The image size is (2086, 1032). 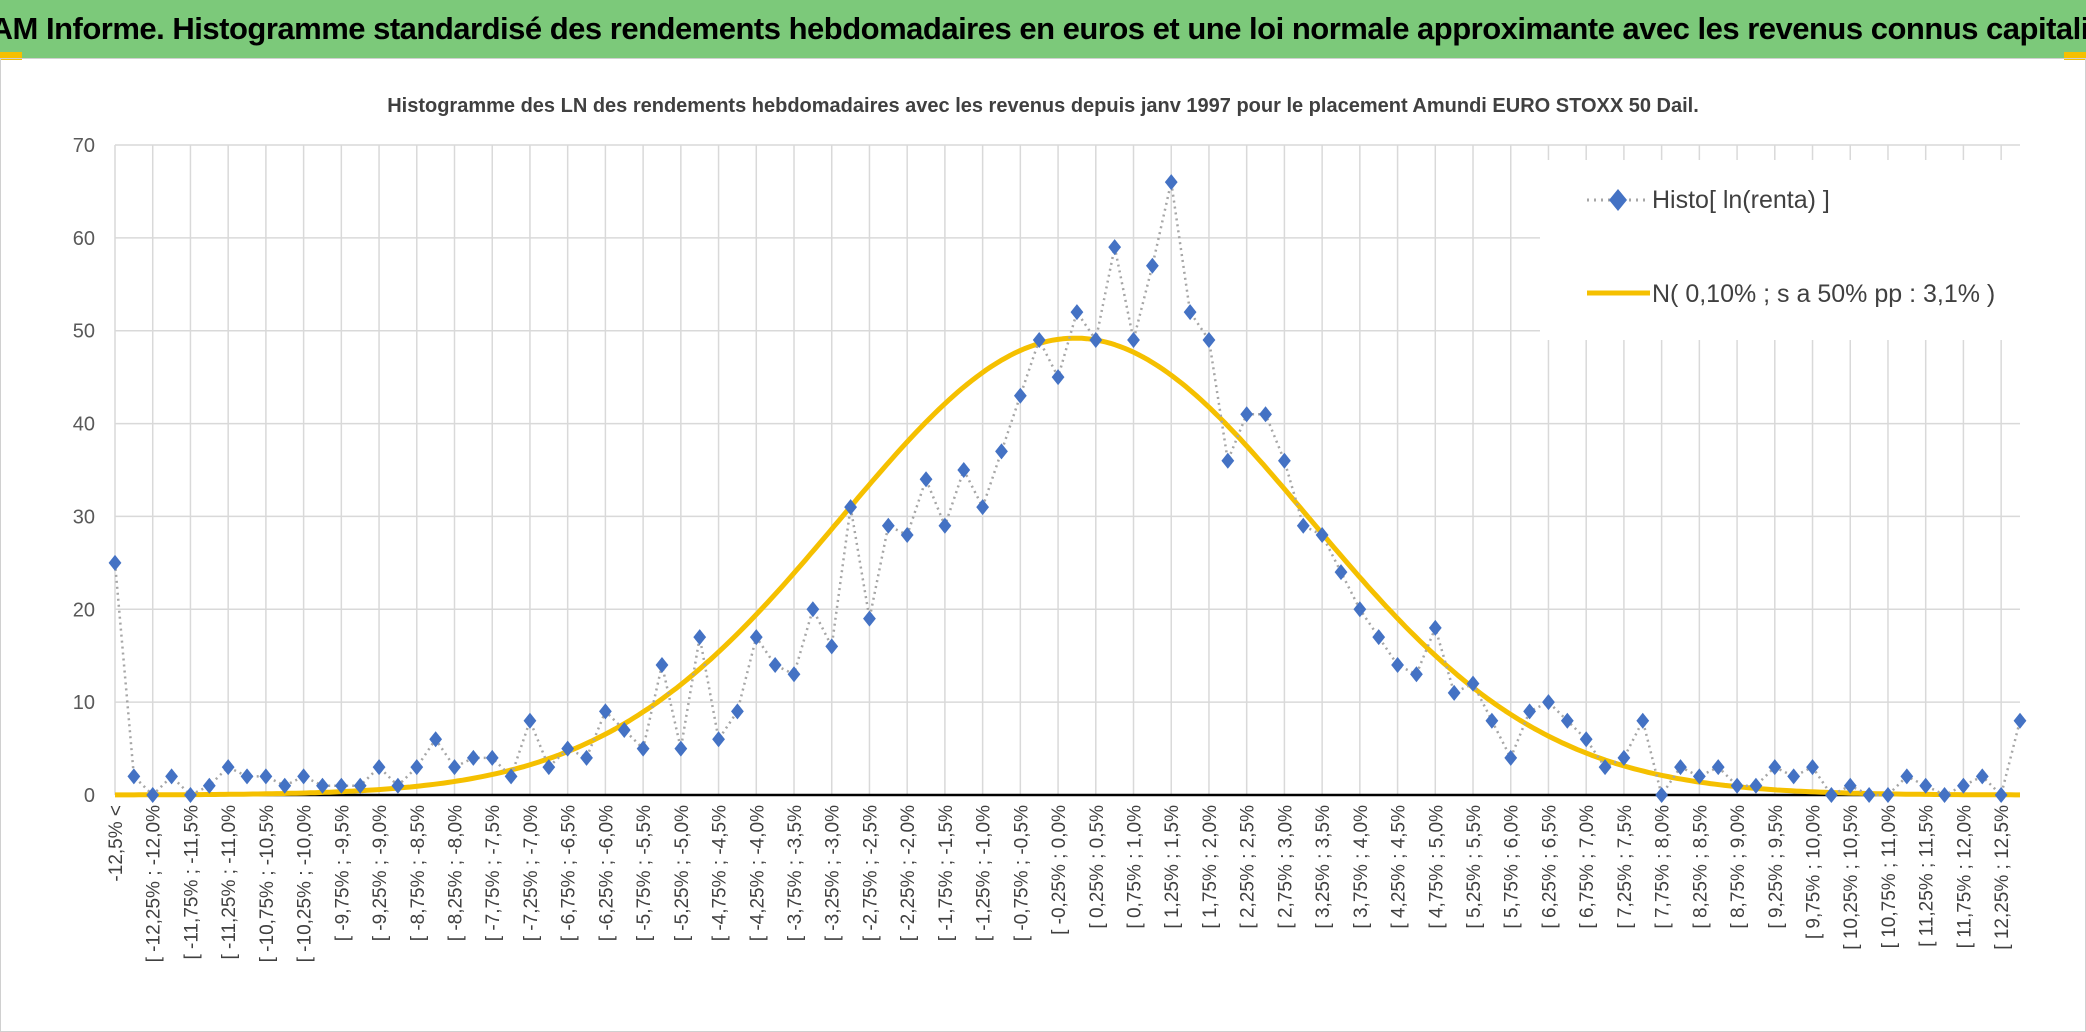 I want to click on x-tick-label: [ 6,75% ; 7,0%, so click(x=1587, y=867).